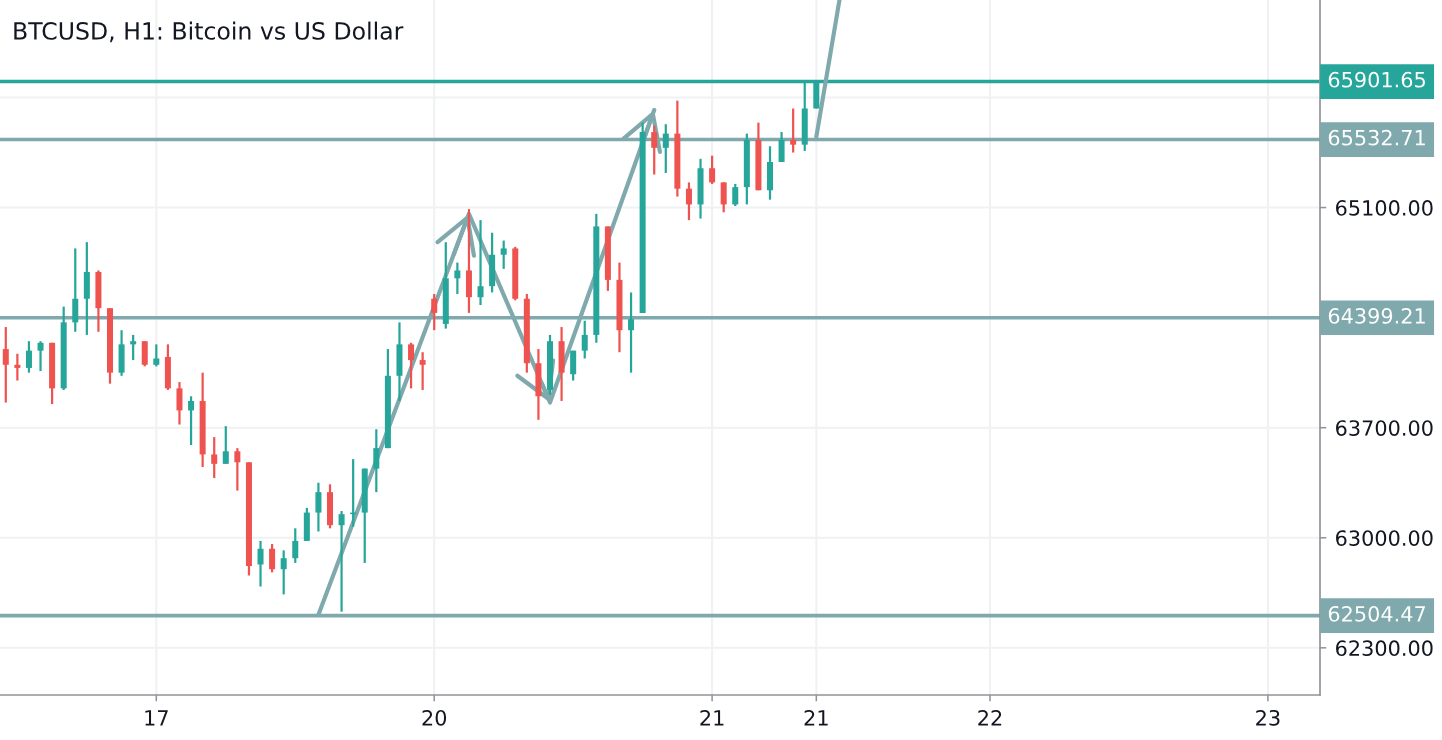 This screenshot has width=1442, height=740. What do you see at coordinates (1384, 208) in the screenshot?
I see `y-tick-label: 65100.00` at bounding box center [1384, 208].